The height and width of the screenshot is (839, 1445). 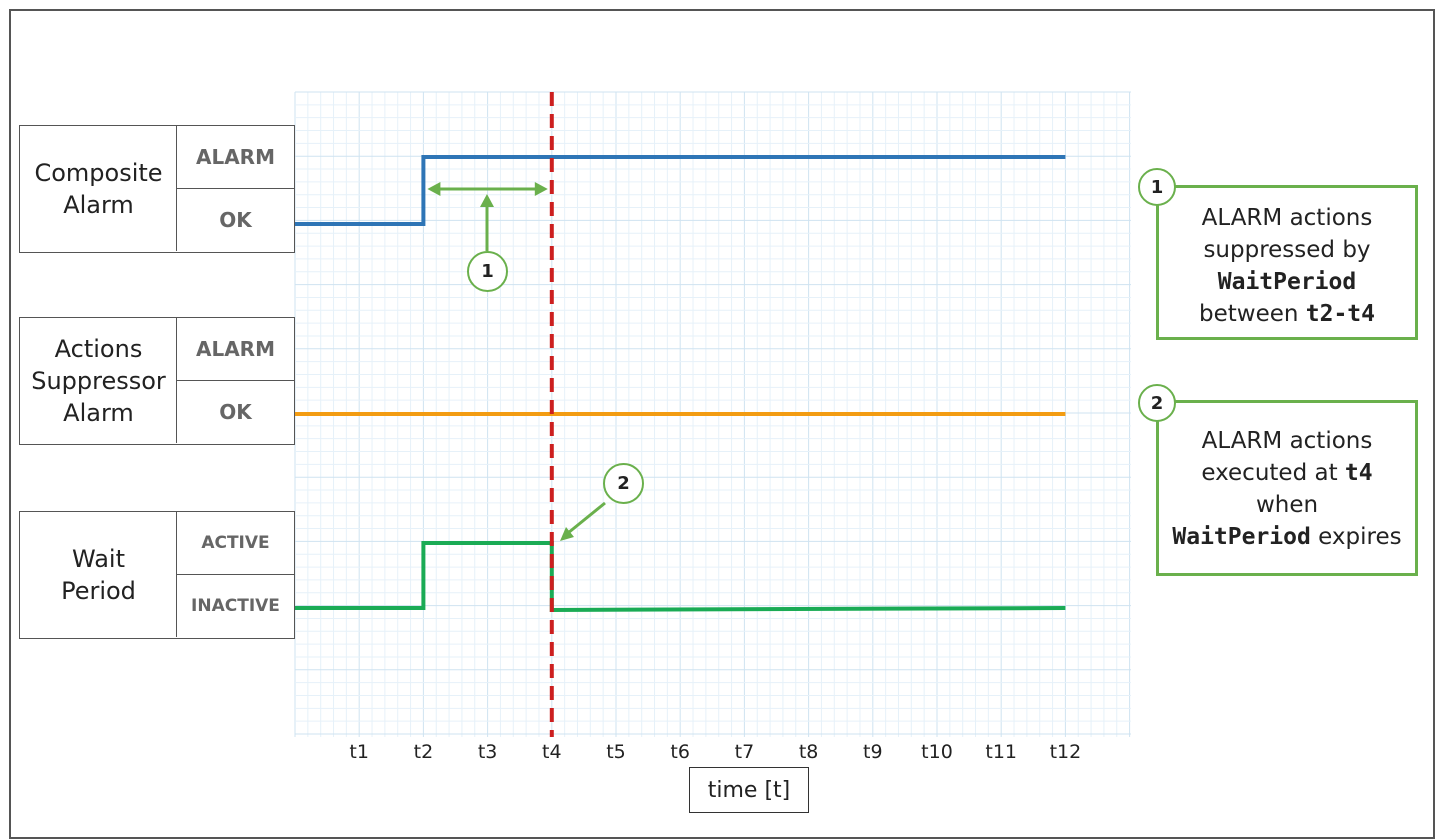 What do you see at coordinates (1287, 218) in the screenshot?
I see `callout-1-line1: ALARM actions` at bounding box center [1287, 218].